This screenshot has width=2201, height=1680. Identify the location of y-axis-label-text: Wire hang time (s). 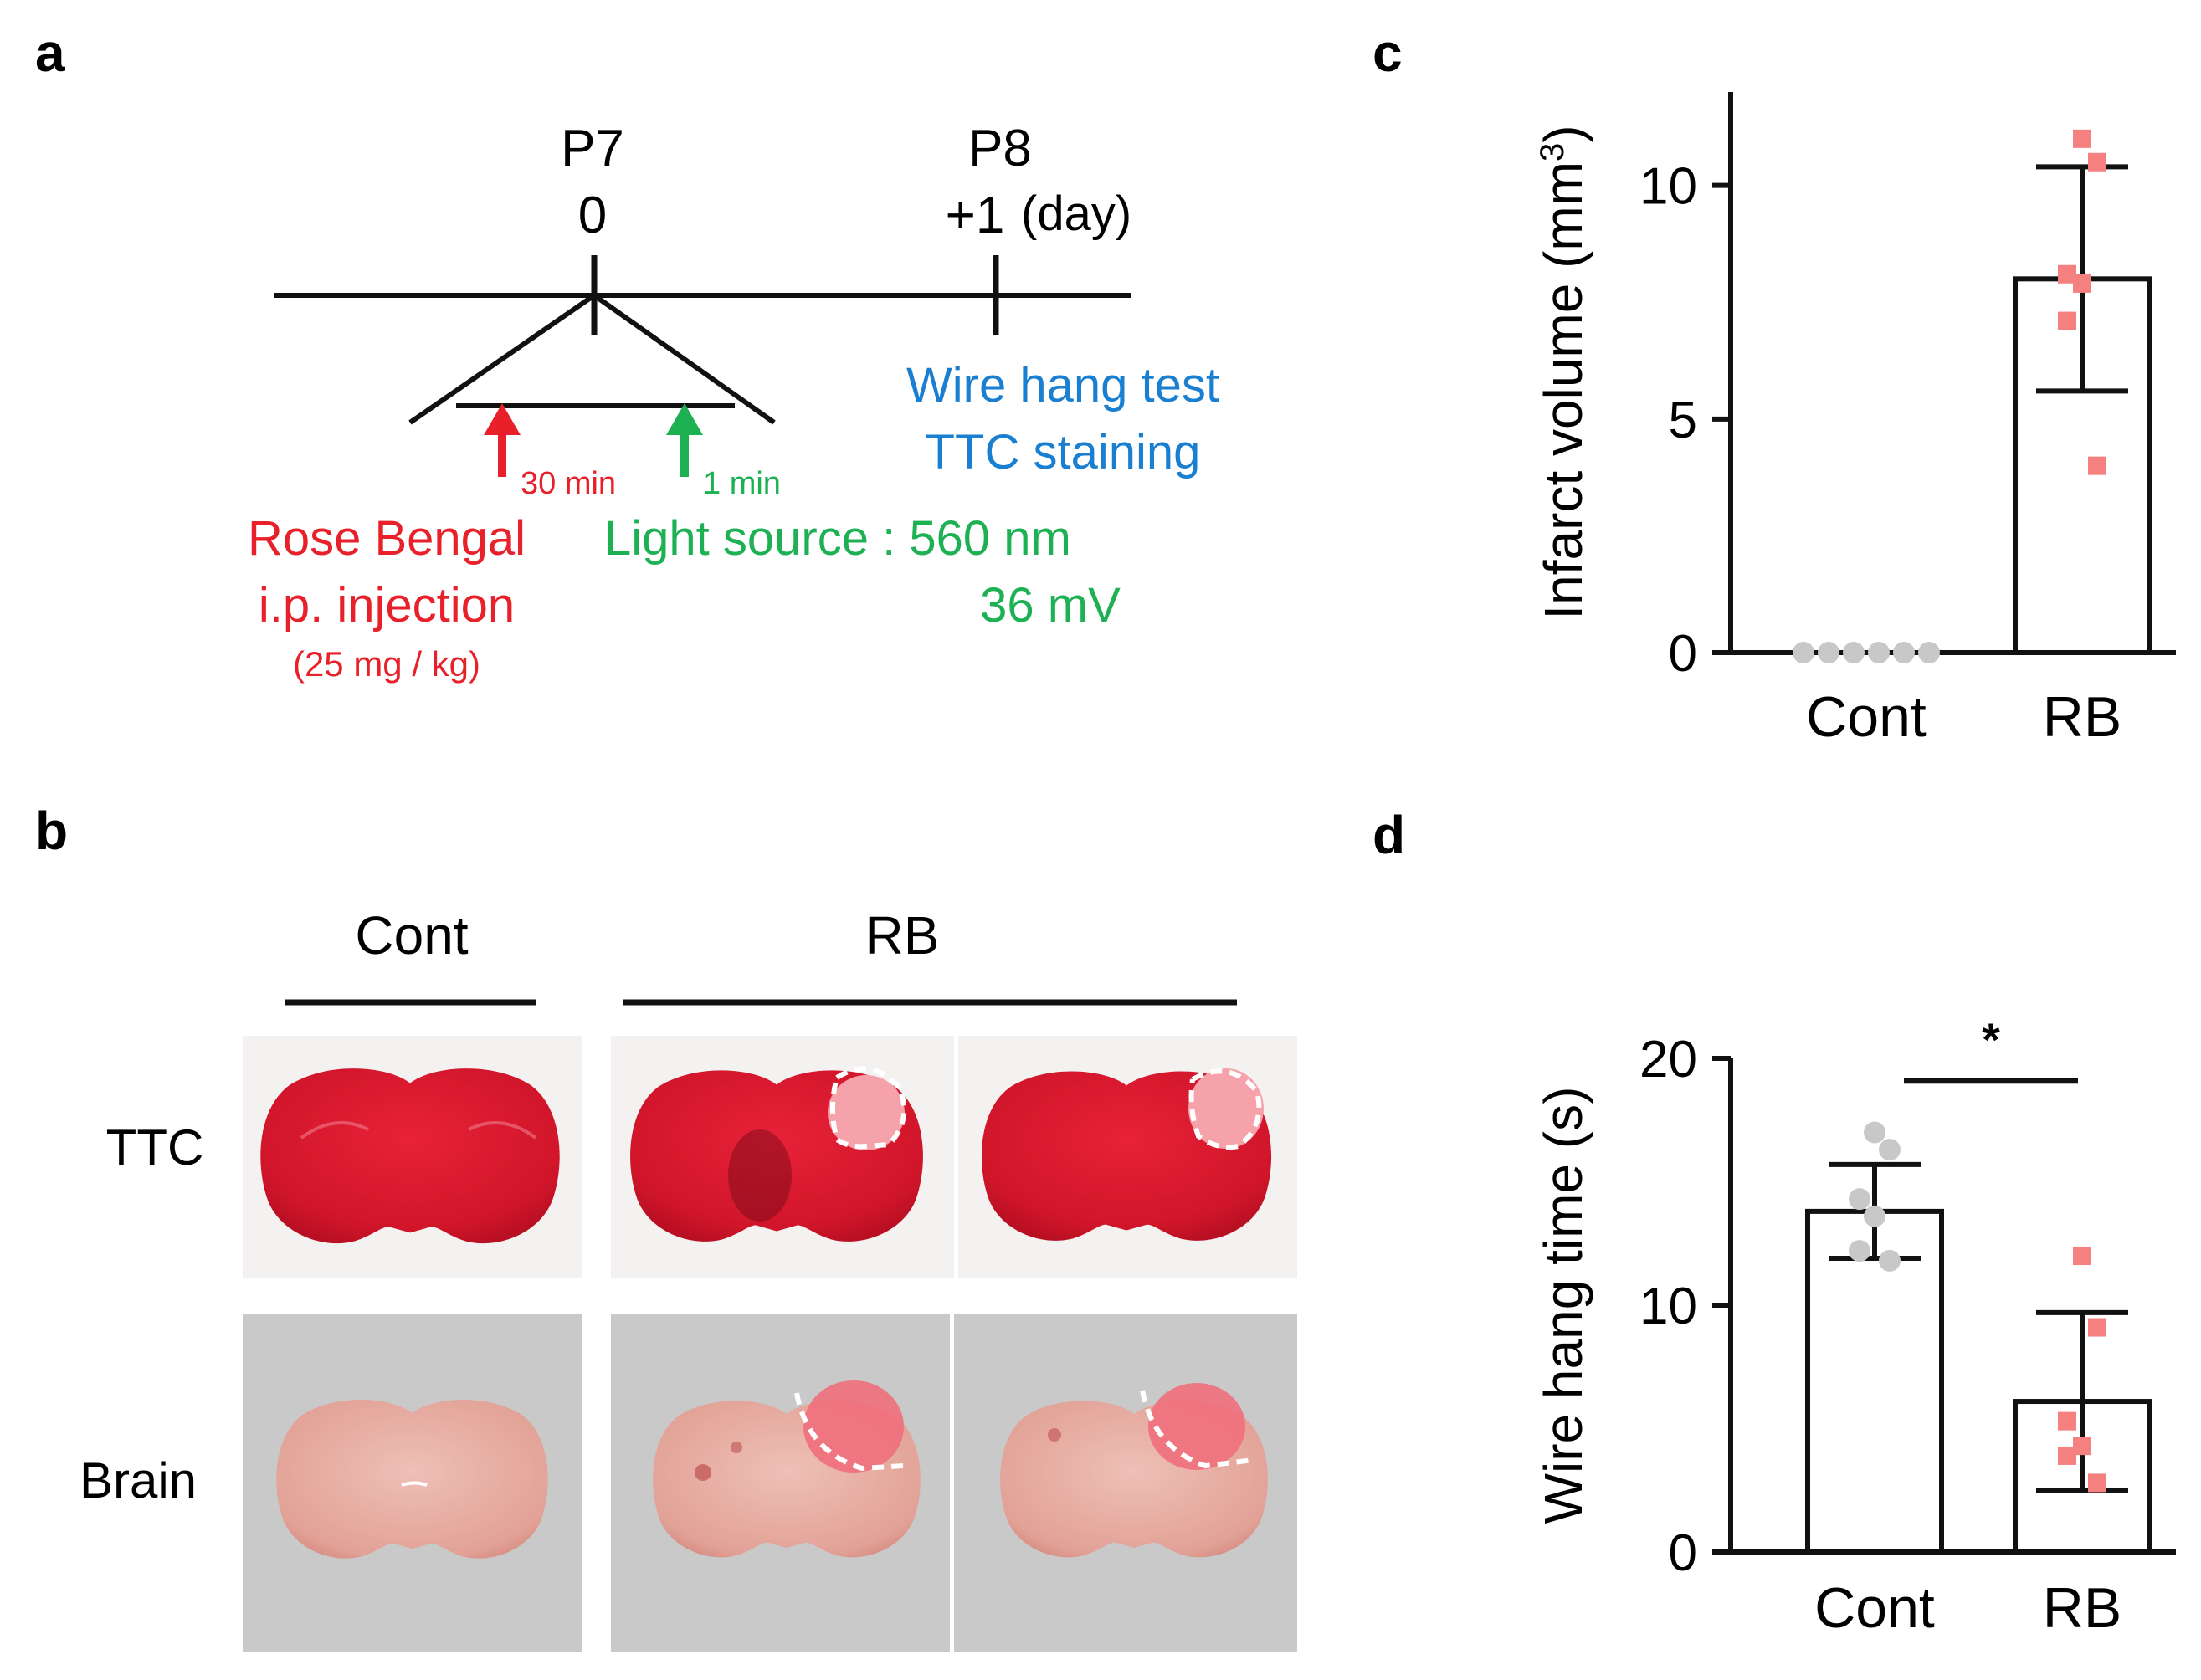
(1563, 1305).